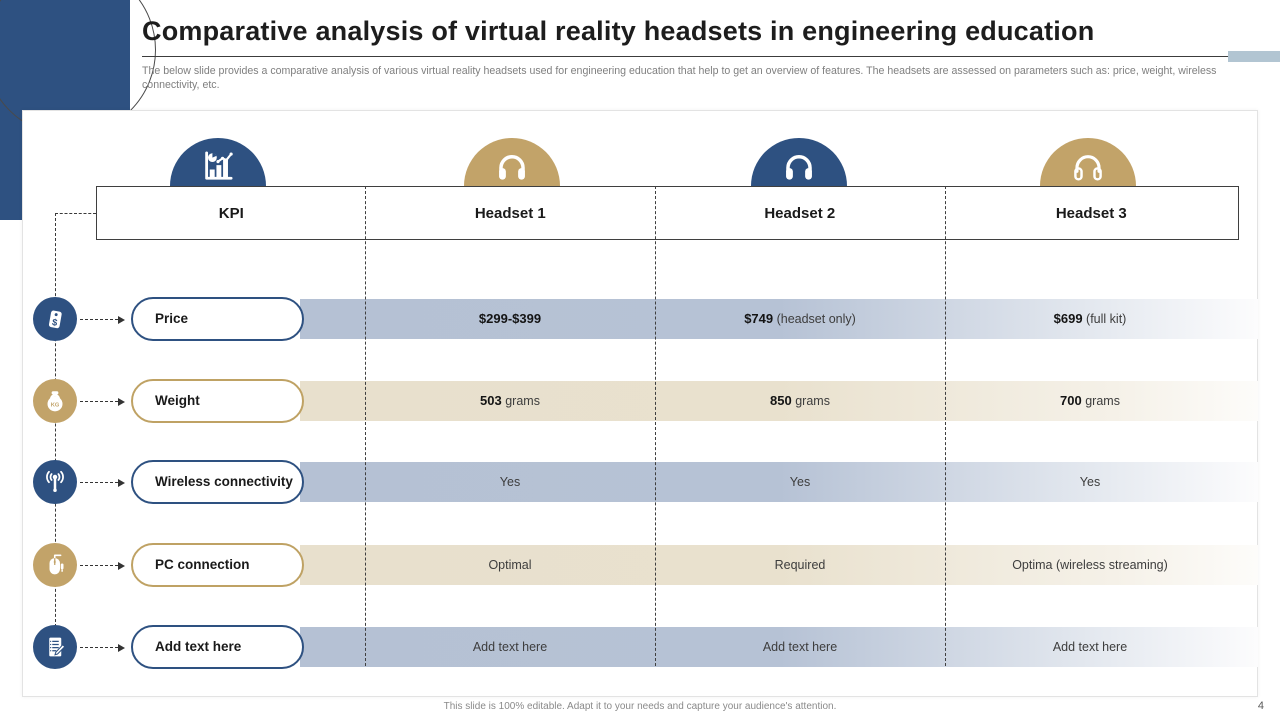  What do you see at coordinates (800, 213) in the screenshot?
I see `column-header-headset2: Headset 2` at bounding box center [800, 213].